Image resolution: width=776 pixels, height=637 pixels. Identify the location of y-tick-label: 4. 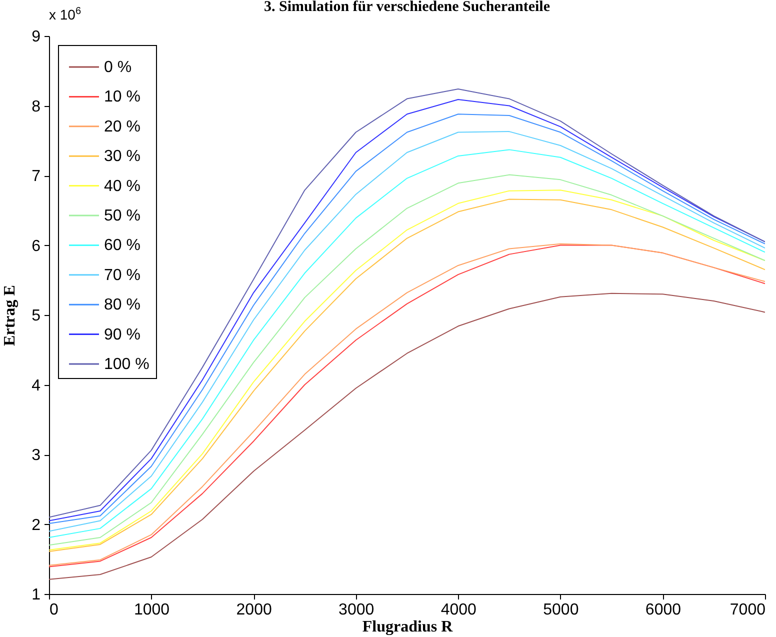
(36, 385).